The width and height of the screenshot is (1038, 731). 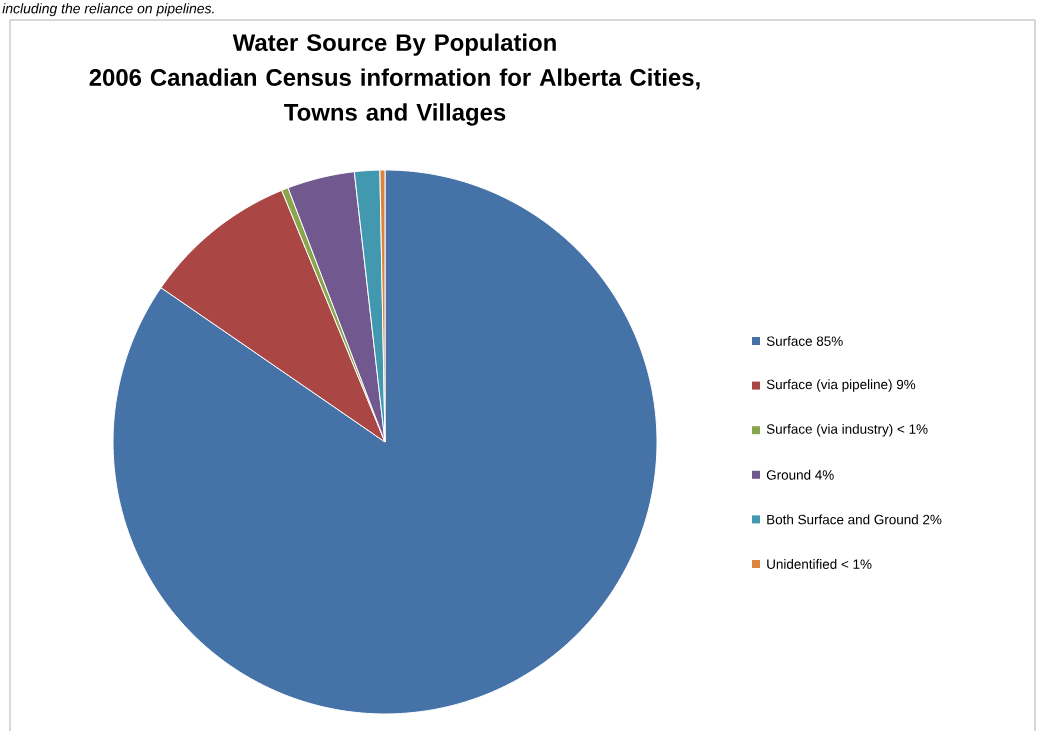 I want to click on chart-title: Water Source By Population 2006 Canadian Census information for Alberta Cities, Towns and Villages, so click(x=394, y=79).